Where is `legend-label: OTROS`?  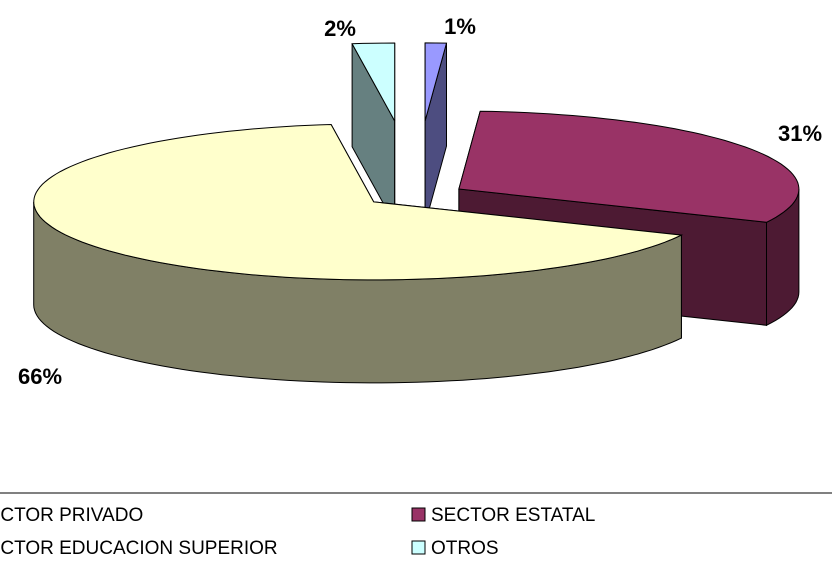
legend-label: OTROS is located at coordinates (465, 548).